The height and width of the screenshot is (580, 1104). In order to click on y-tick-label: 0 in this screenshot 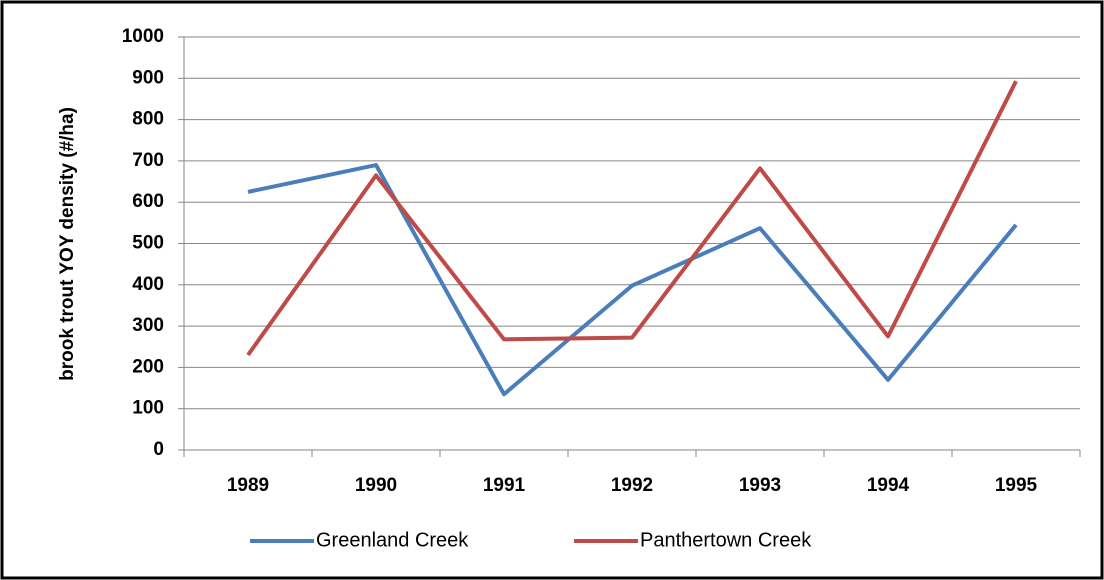, I will do `click(158, 449)`.